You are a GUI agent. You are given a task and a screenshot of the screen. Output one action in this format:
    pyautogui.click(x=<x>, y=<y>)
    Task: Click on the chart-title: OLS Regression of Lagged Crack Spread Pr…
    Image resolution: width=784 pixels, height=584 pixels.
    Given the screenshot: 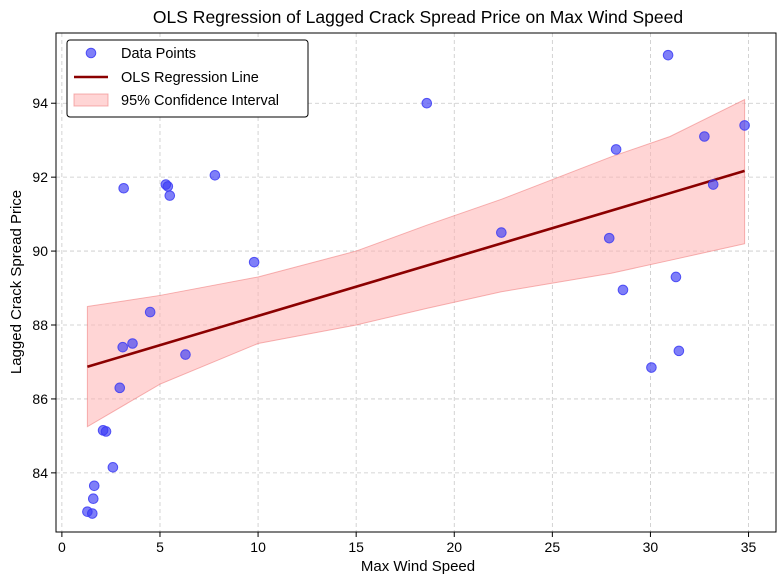 What is the action you would take?
    pyautogui.click(x=418, y=17)
    